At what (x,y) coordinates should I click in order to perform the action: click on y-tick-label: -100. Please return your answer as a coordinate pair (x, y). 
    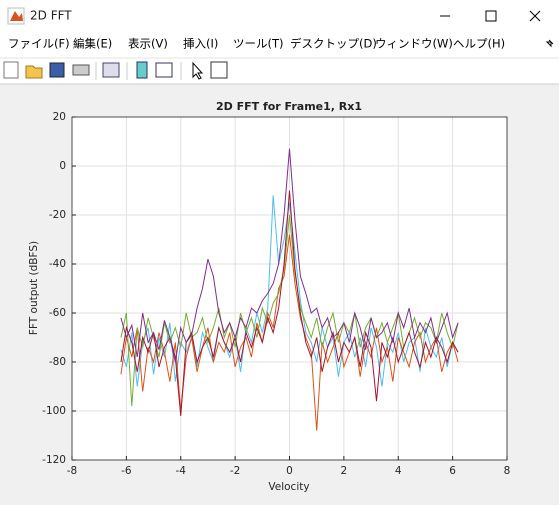
    Looking at the image, I should click on (54, 411).